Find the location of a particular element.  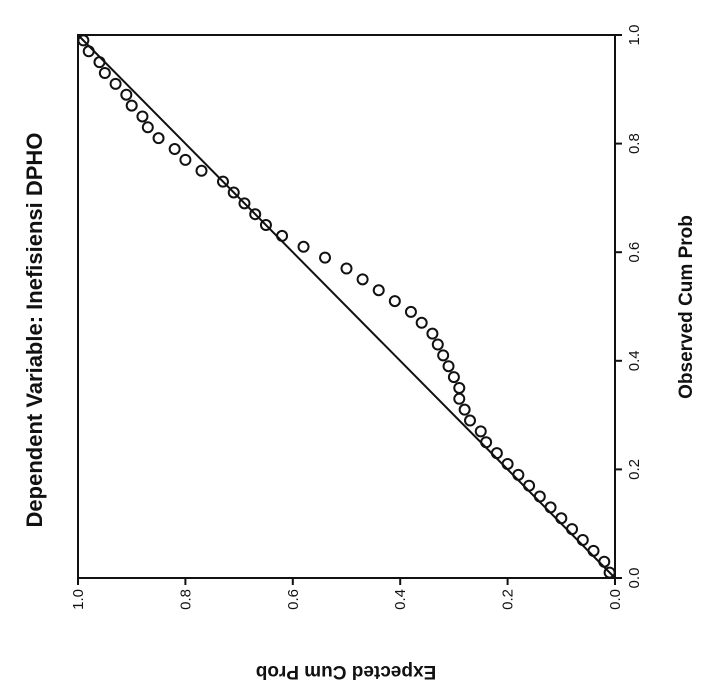

x-tick-label: 0.6 is located at coordinates (634, 252).